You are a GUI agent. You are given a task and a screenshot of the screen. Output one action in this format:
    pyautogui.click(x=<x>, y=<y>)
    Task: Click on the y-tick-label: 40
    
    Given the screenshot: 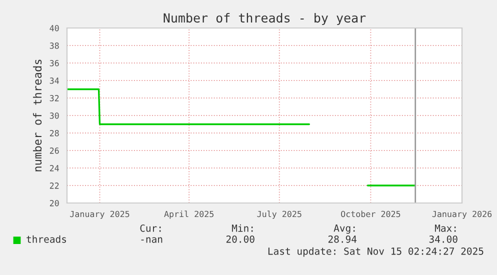 What is the action you would take?
    pyautogui.click(x=54, y=28)
    